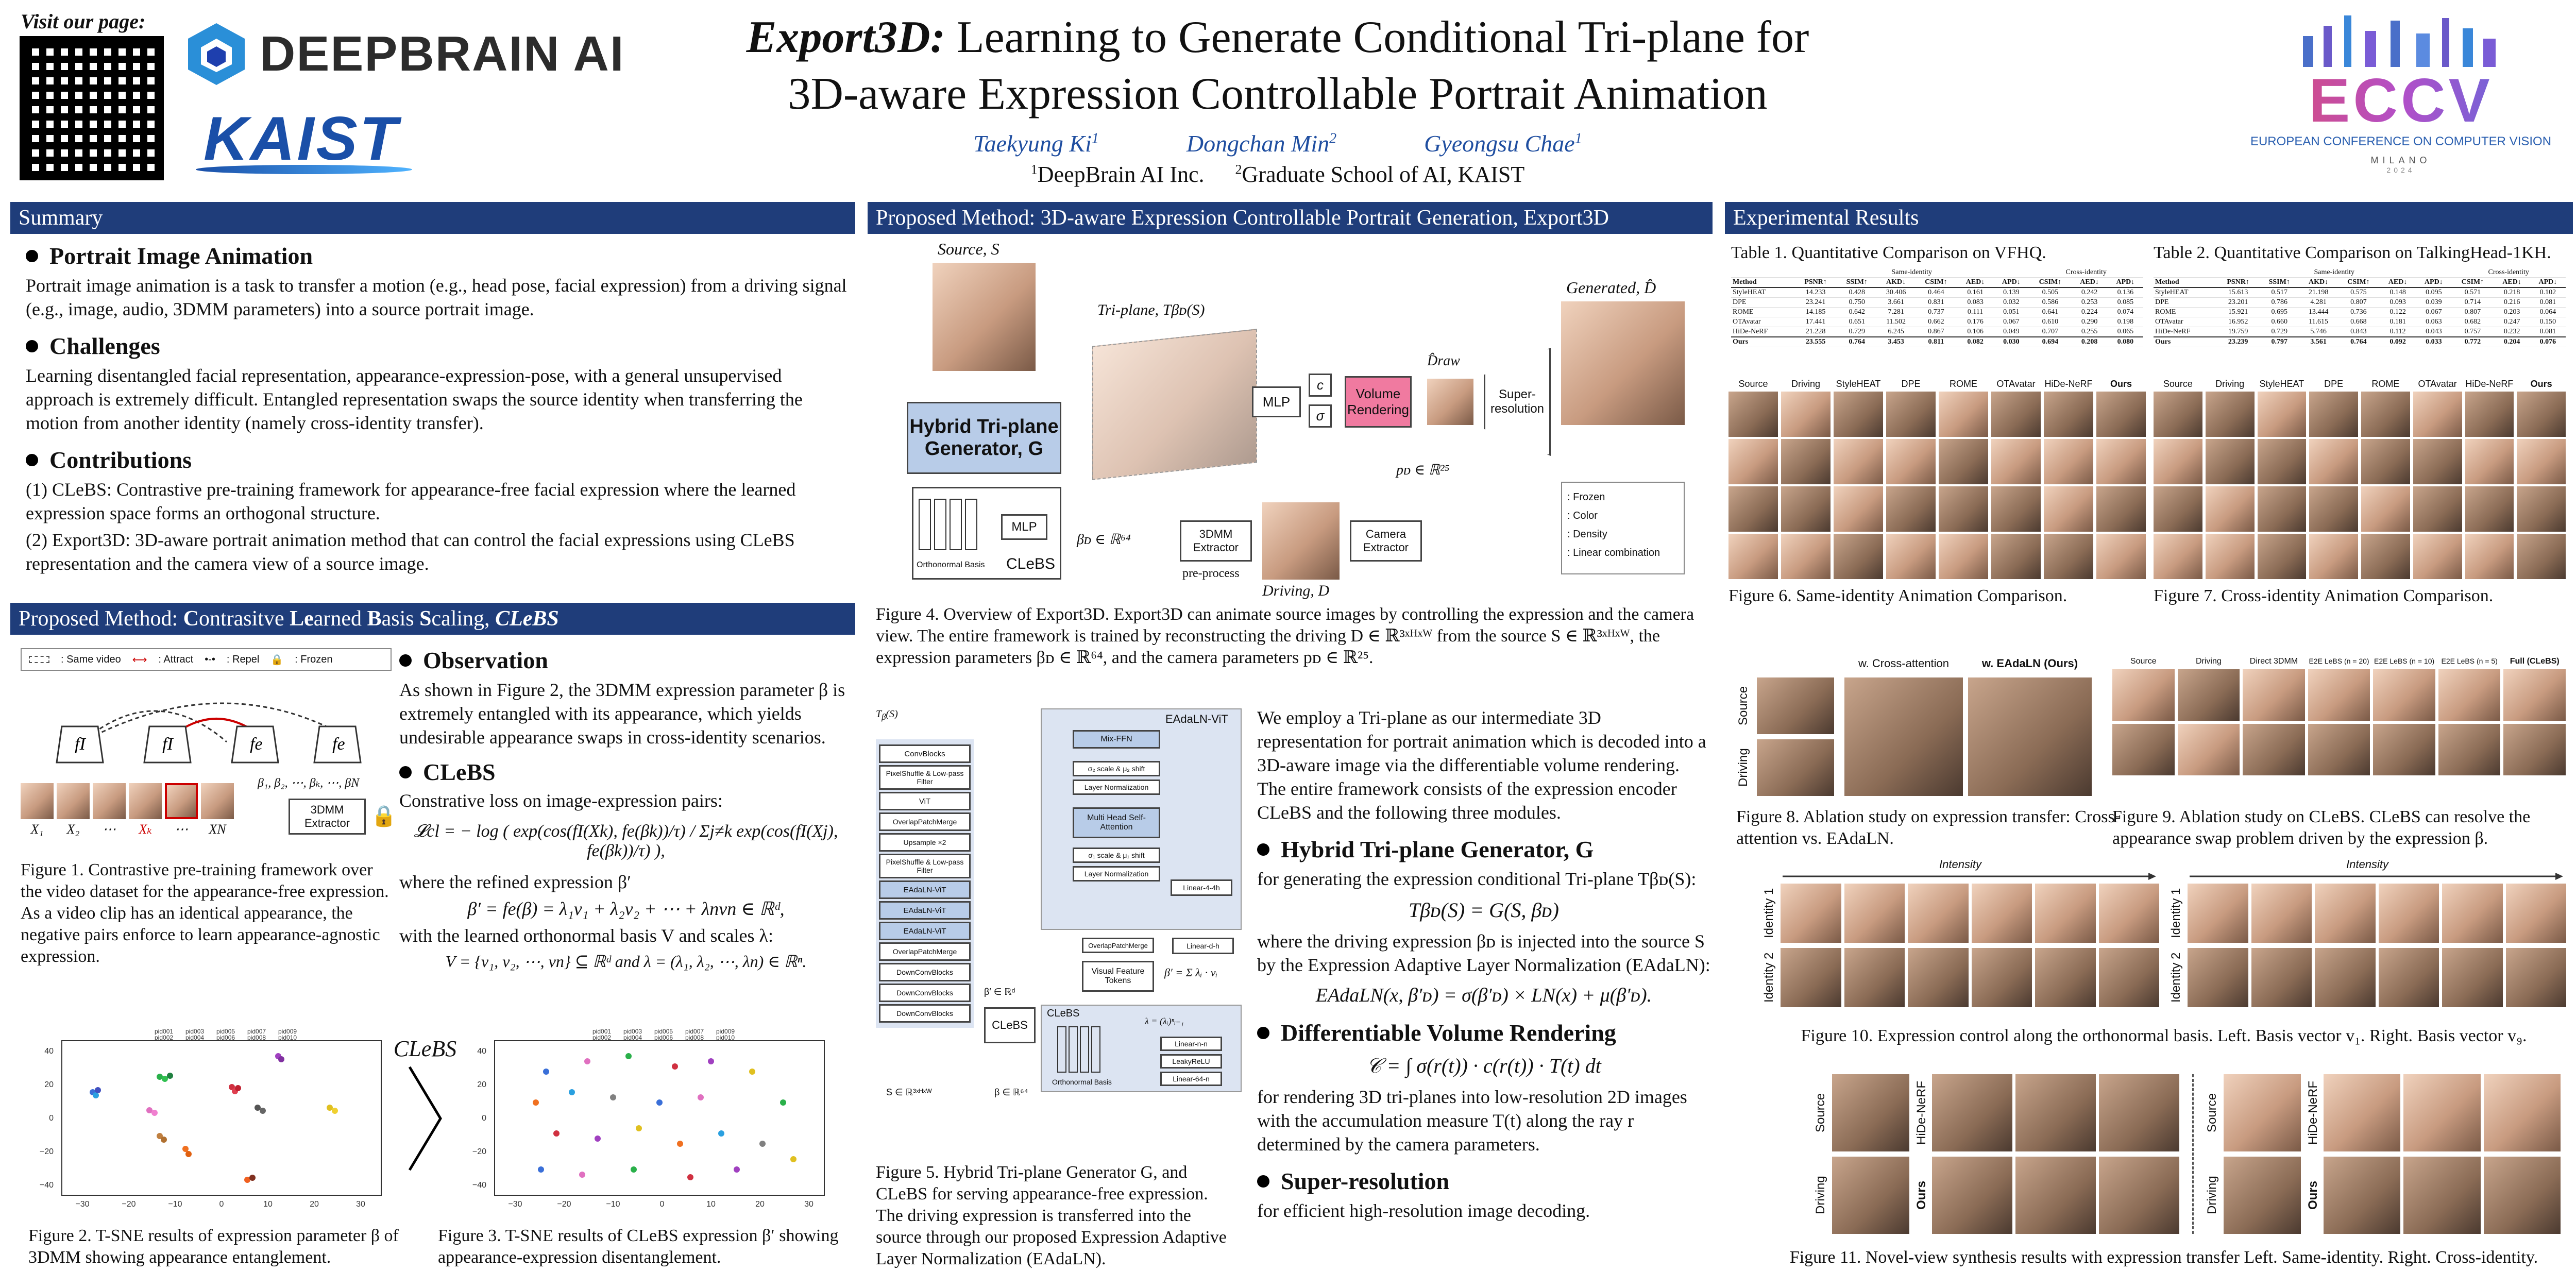  What do you see at coordinates (626, 772) in the screenshot?
I see `clebs-heading: CLeBS` at bounding box center [626, 772].